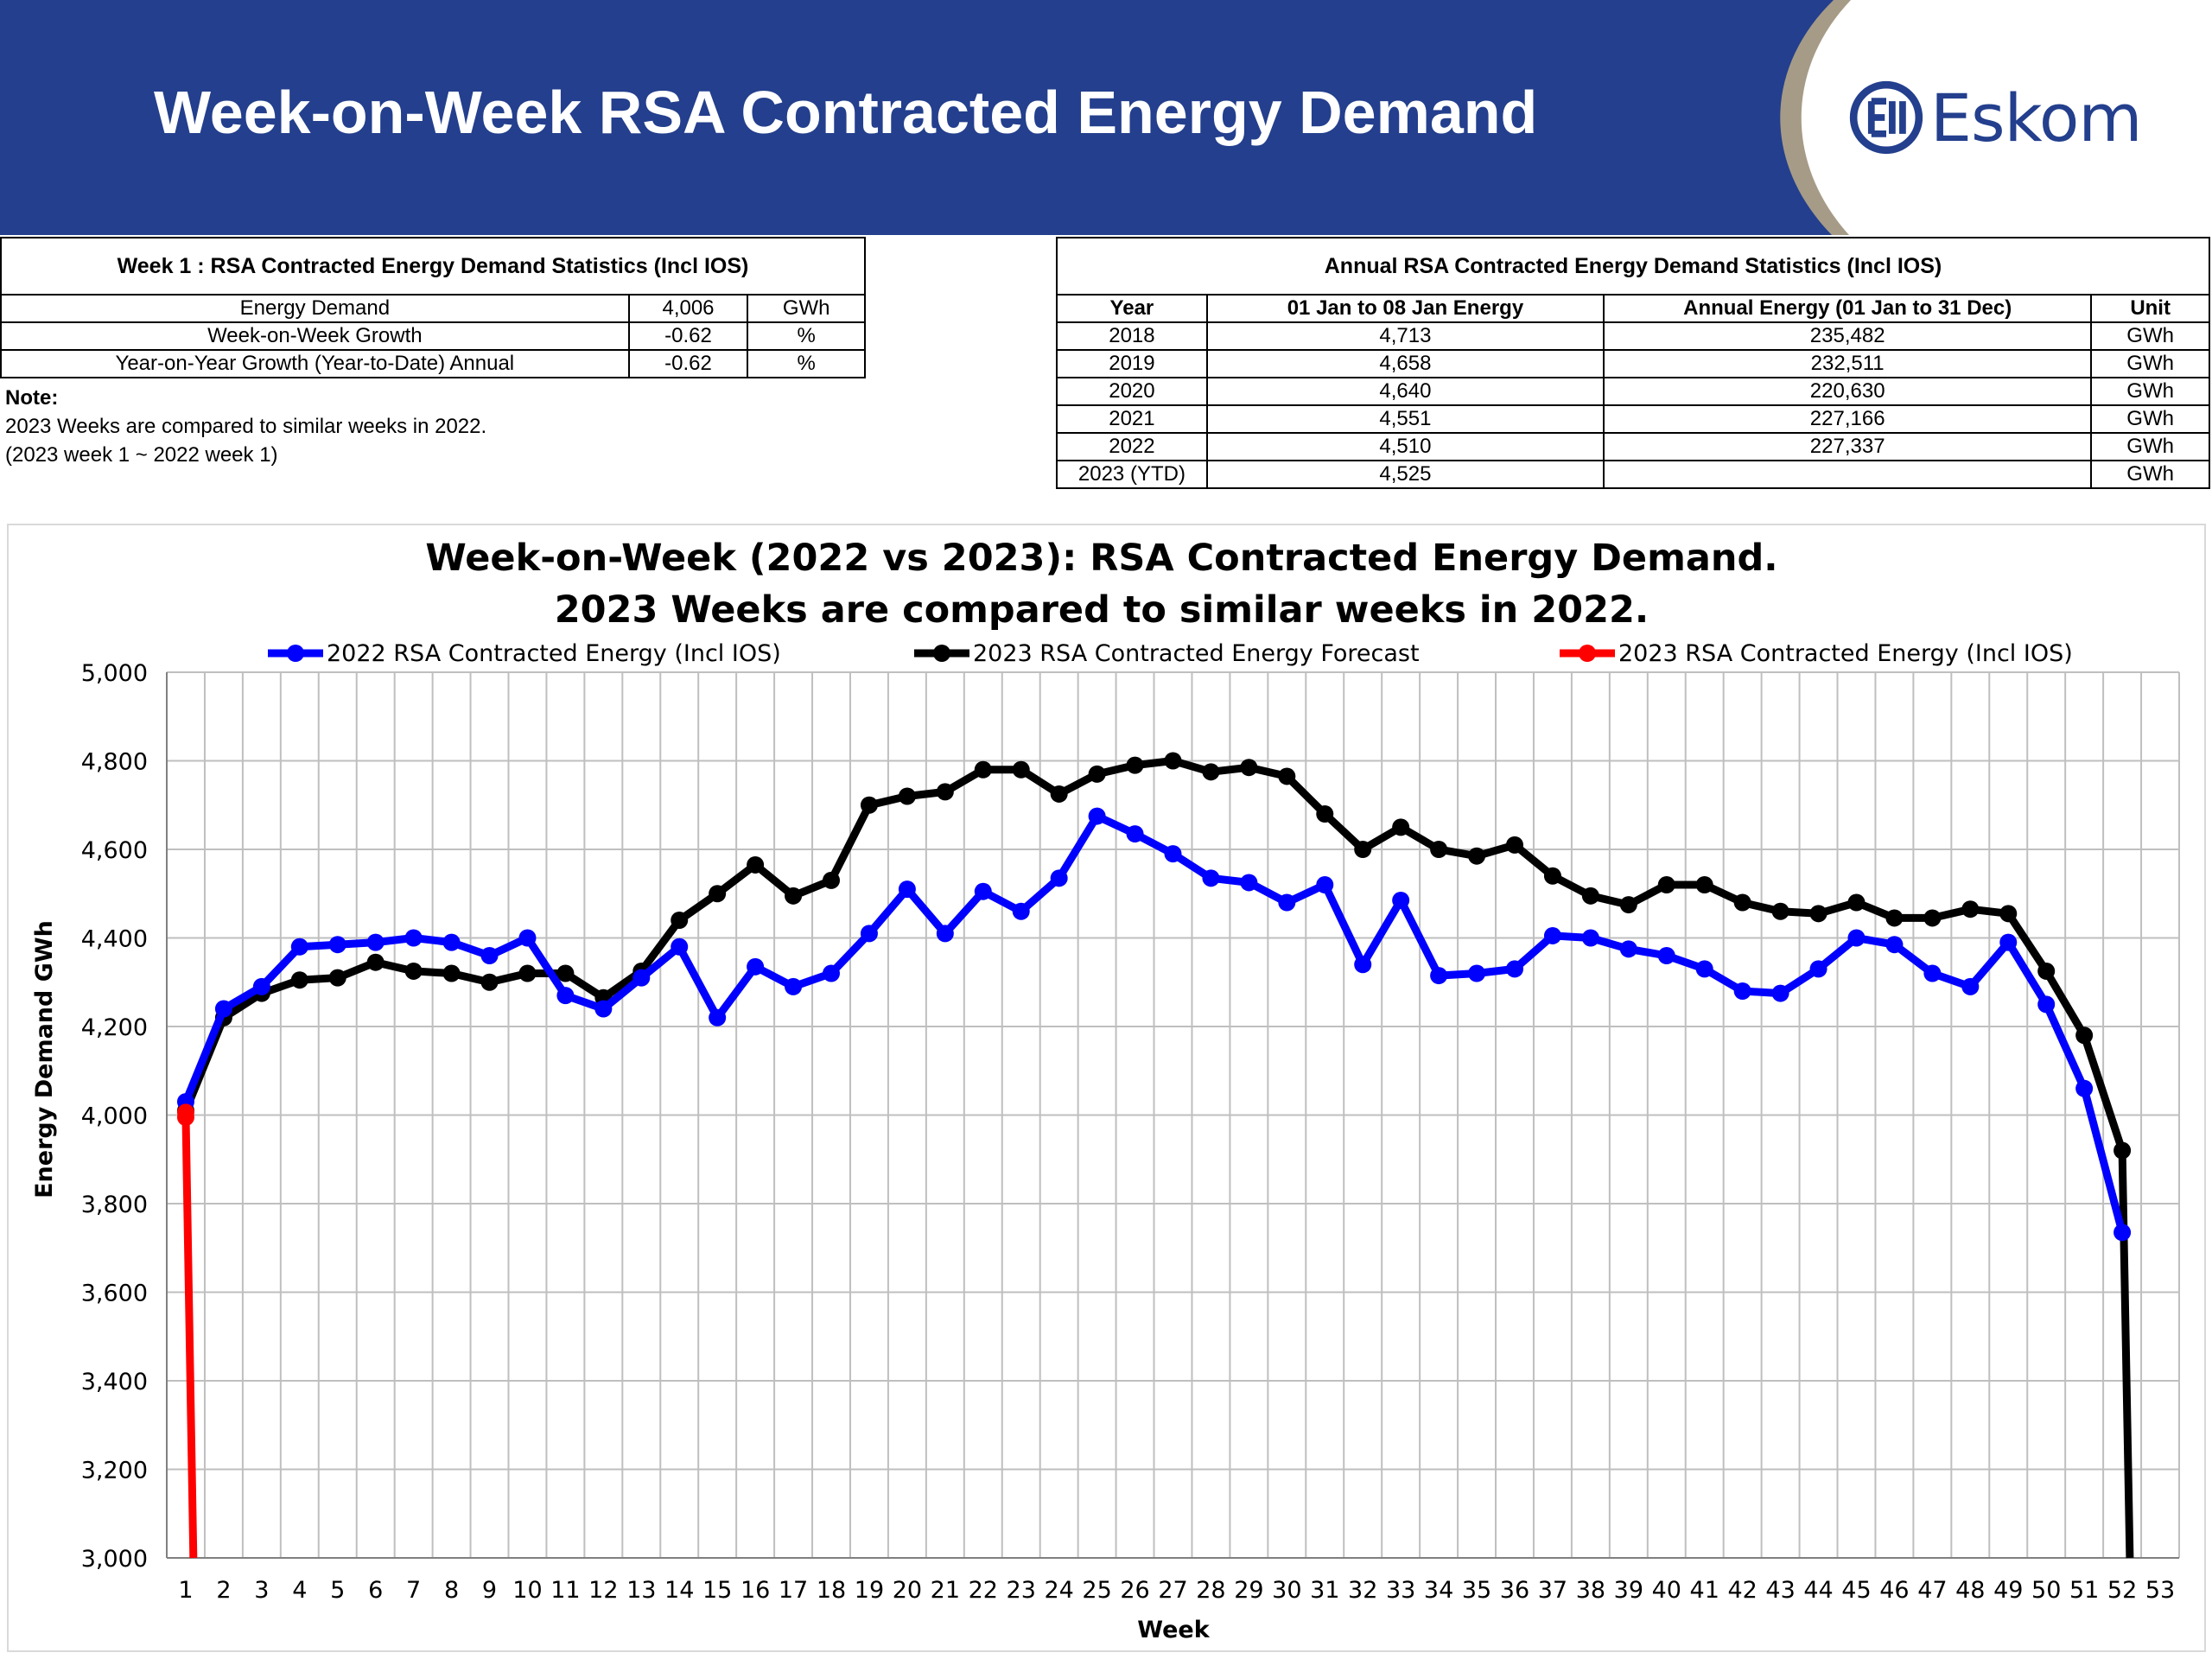 The width and height of the screenshot is (2212, 1659). I want to click on x-tick-label: 27, so click(1172, 1590).